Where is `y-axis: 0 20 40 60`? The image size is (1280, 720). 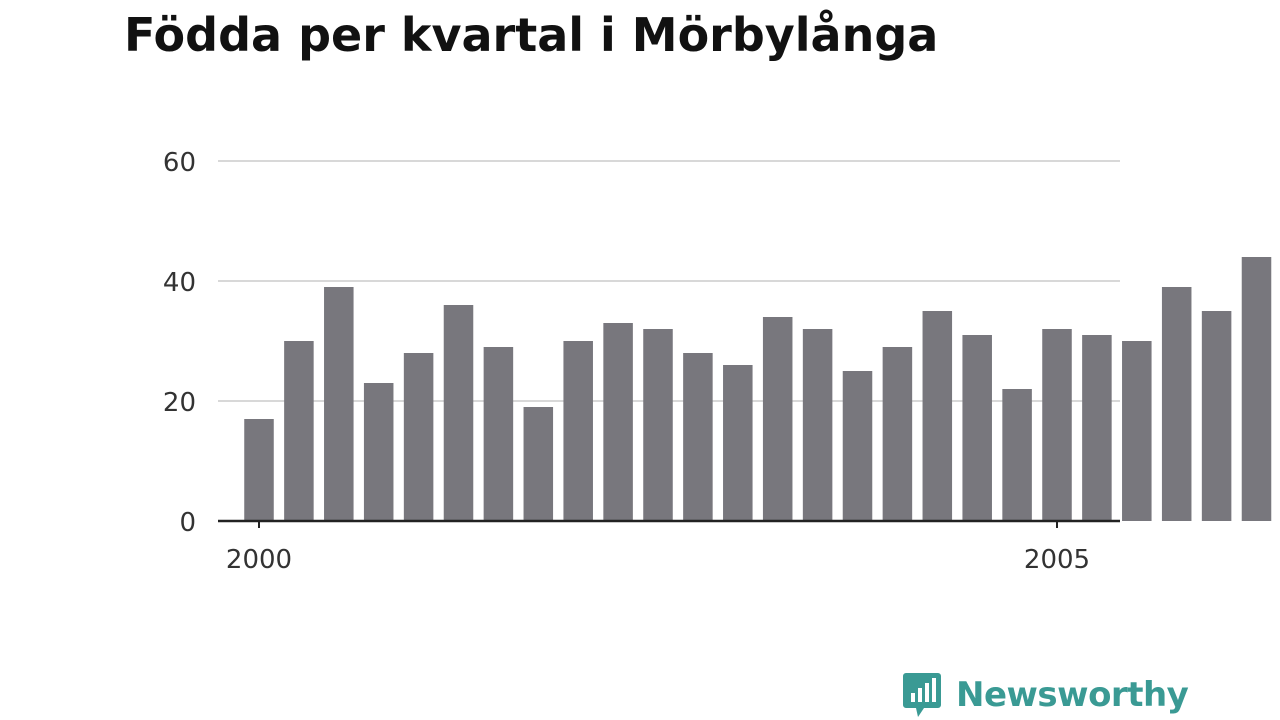
y-axis: 0 20 40 60 is located at coordinates (179, 343).